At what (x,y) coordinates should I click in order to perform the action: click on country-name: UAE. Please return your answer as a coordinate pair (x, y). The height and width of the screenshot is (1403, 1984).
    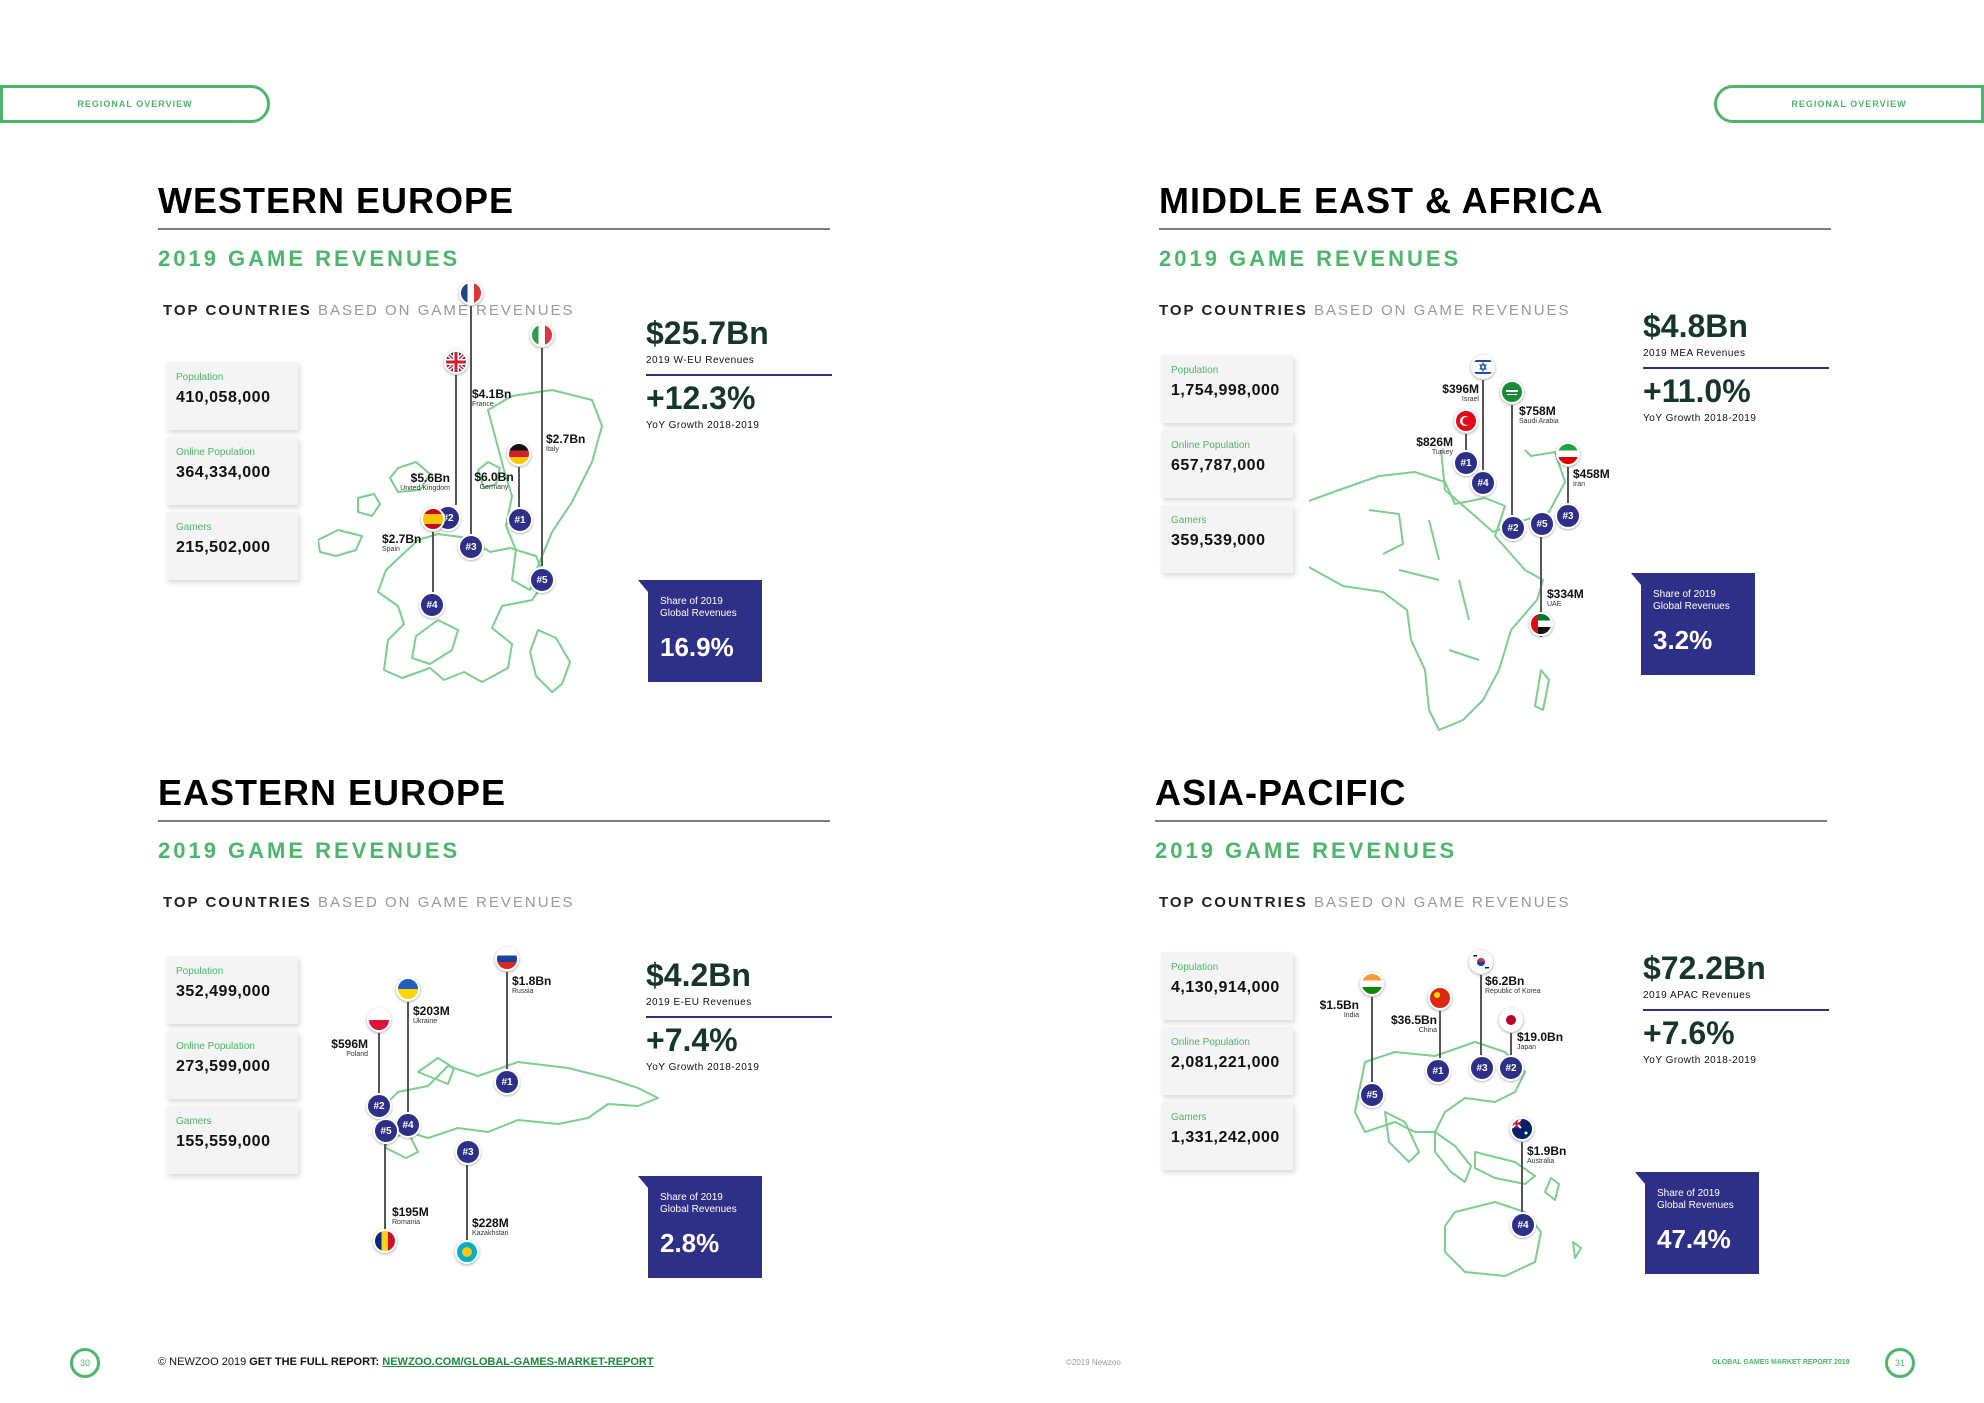
    Looking at the image, I should click on (1554, 604).